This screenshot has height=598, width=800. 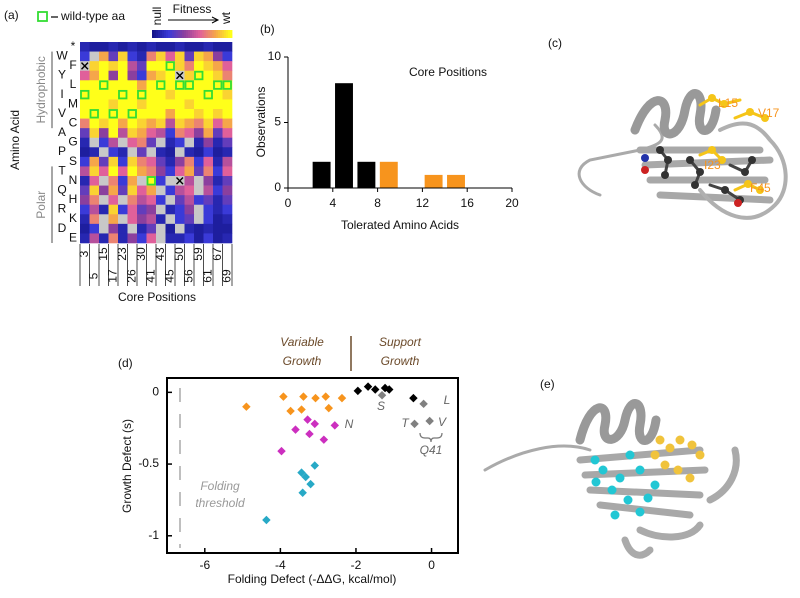 I want to click on x-tick-label: 23, so click(x=122, y=254).